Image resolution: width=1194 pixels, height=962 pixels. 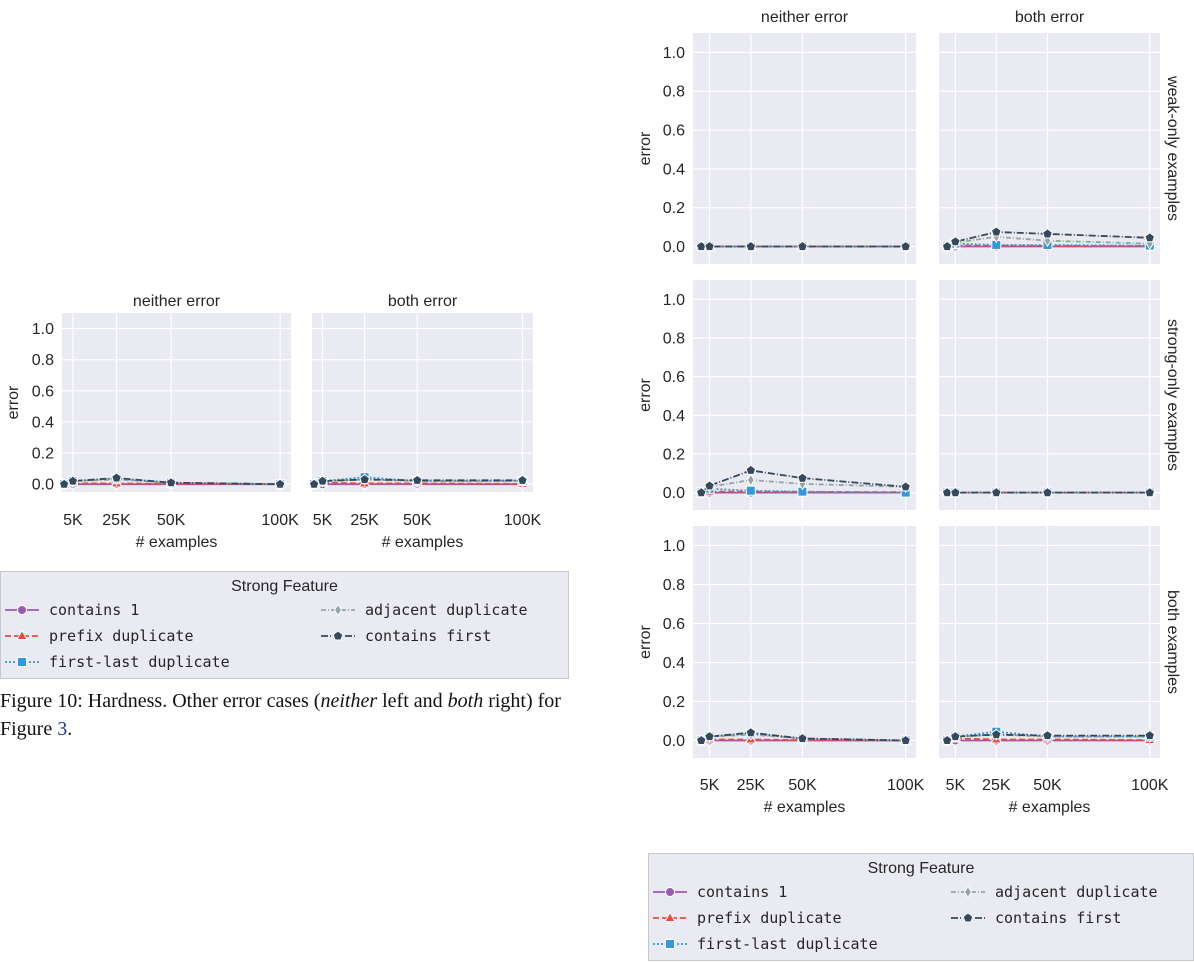 What do you see at coordinates (803, 490) in the screenshot?
I see `series-line` at bounding box center [803, 490].